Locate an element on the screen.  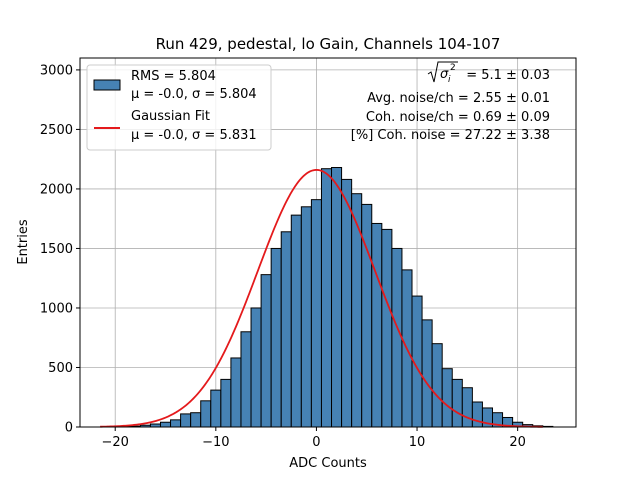
y-tick-label: 1500 is located at coordinates (56, 249).